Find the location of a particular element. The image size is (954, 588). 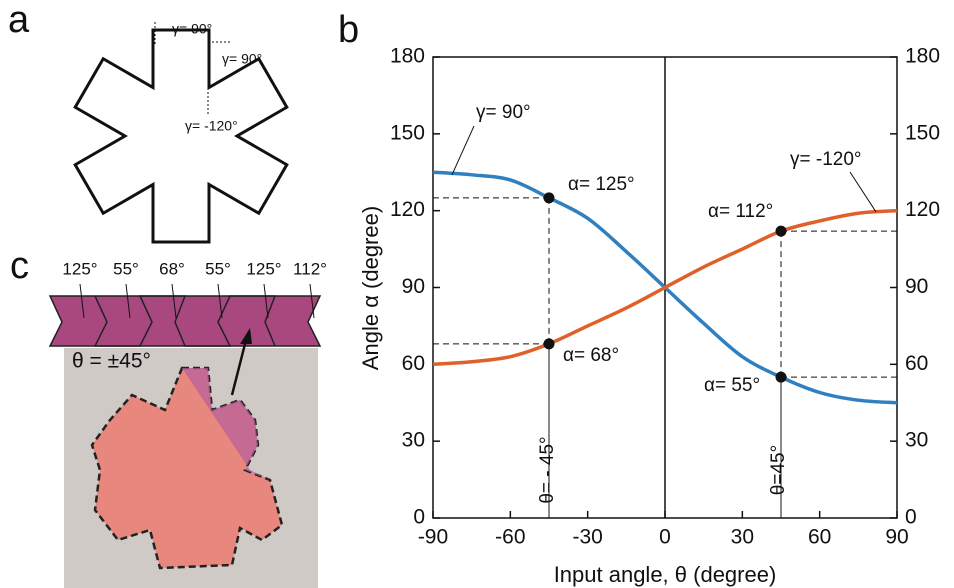

y-tick-label: 0 is located at coordinates (419, 517).